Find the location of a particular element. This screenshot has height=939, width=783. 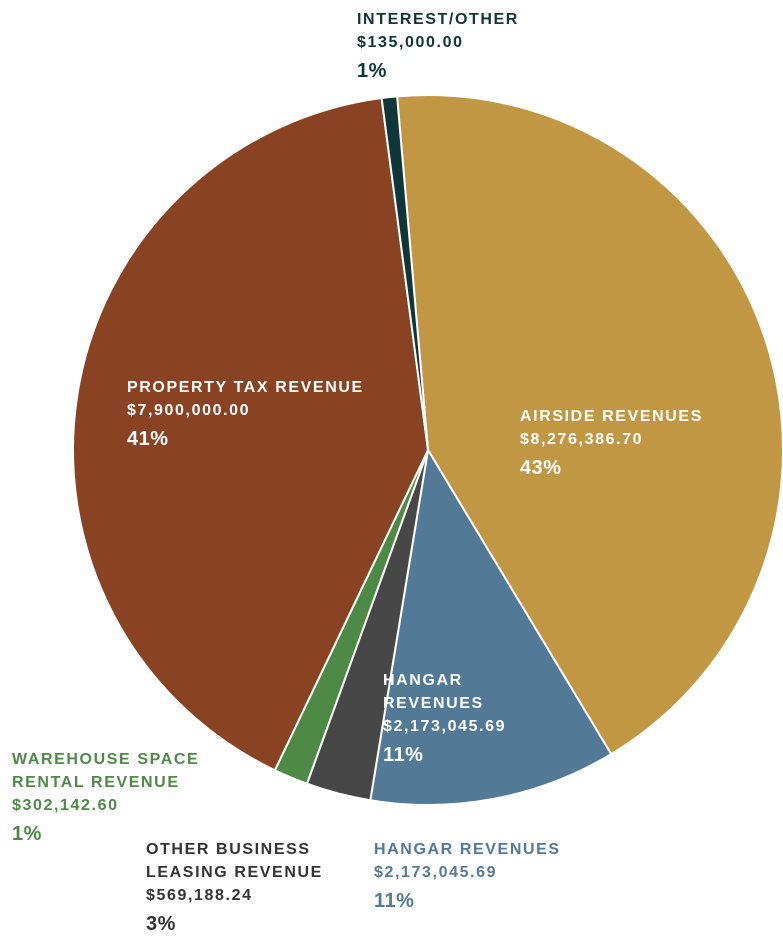

label-property-tax: PROPERTY TAX REVENUE $7,900,000.00 41% is located at coordinates (245, 415).